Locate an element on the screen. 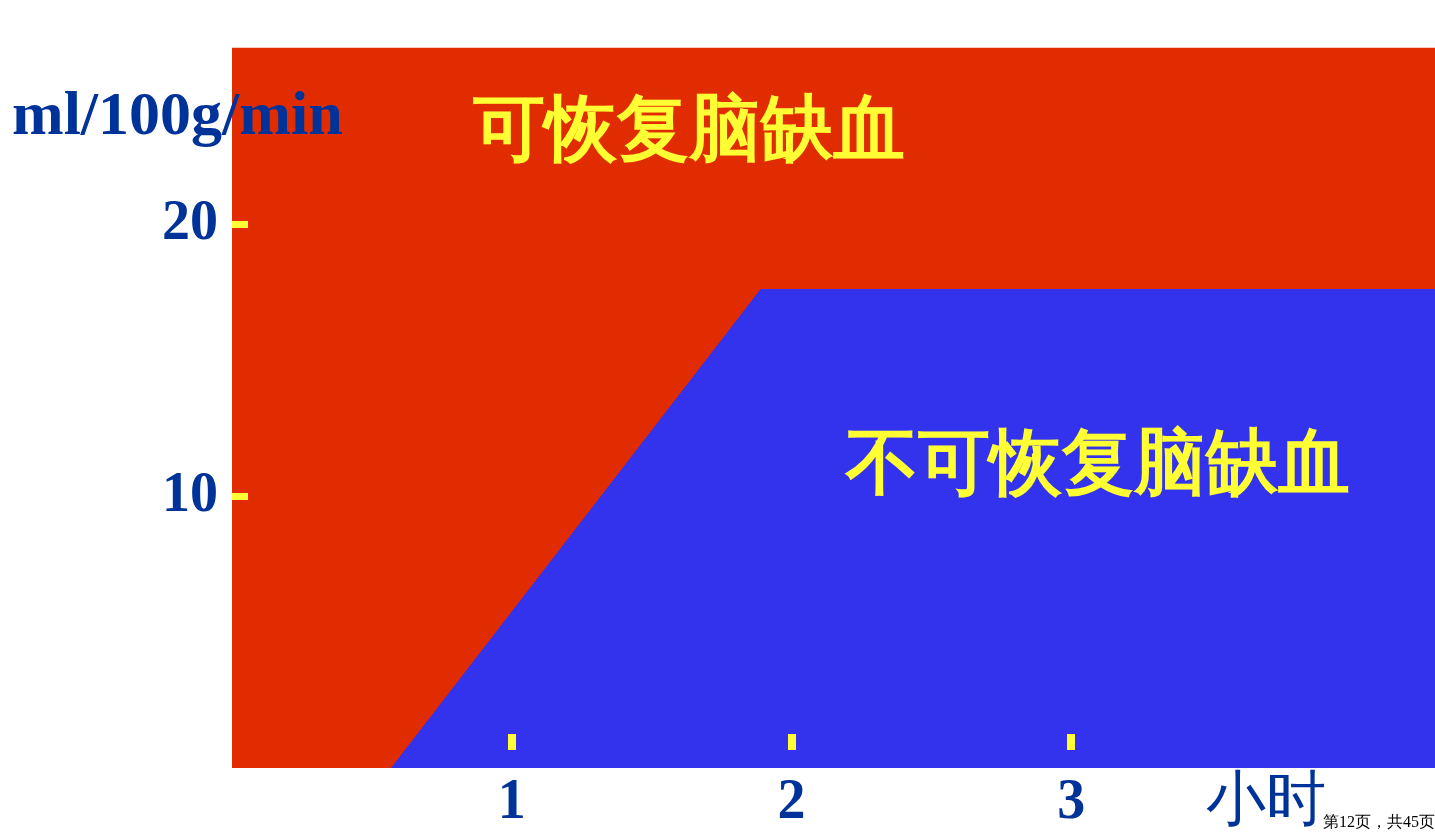  series-label: 不可恢复脑缺血 is located at coordinates (1096, 462).